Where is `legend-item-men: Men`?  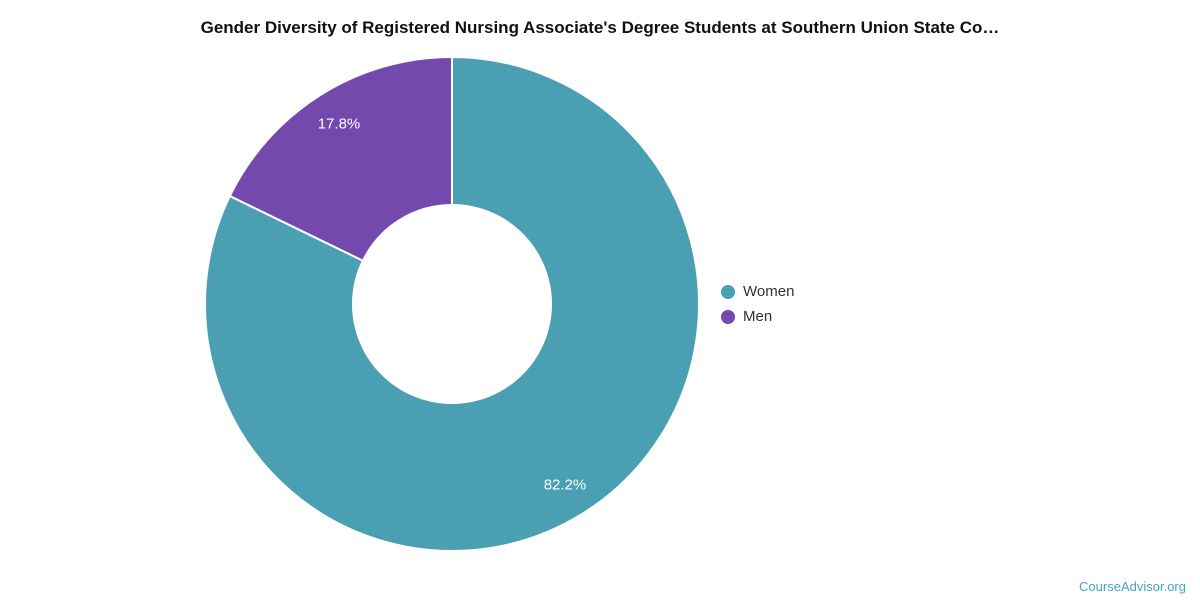
legend-item-men: Men is located at coordinates (757, 316).